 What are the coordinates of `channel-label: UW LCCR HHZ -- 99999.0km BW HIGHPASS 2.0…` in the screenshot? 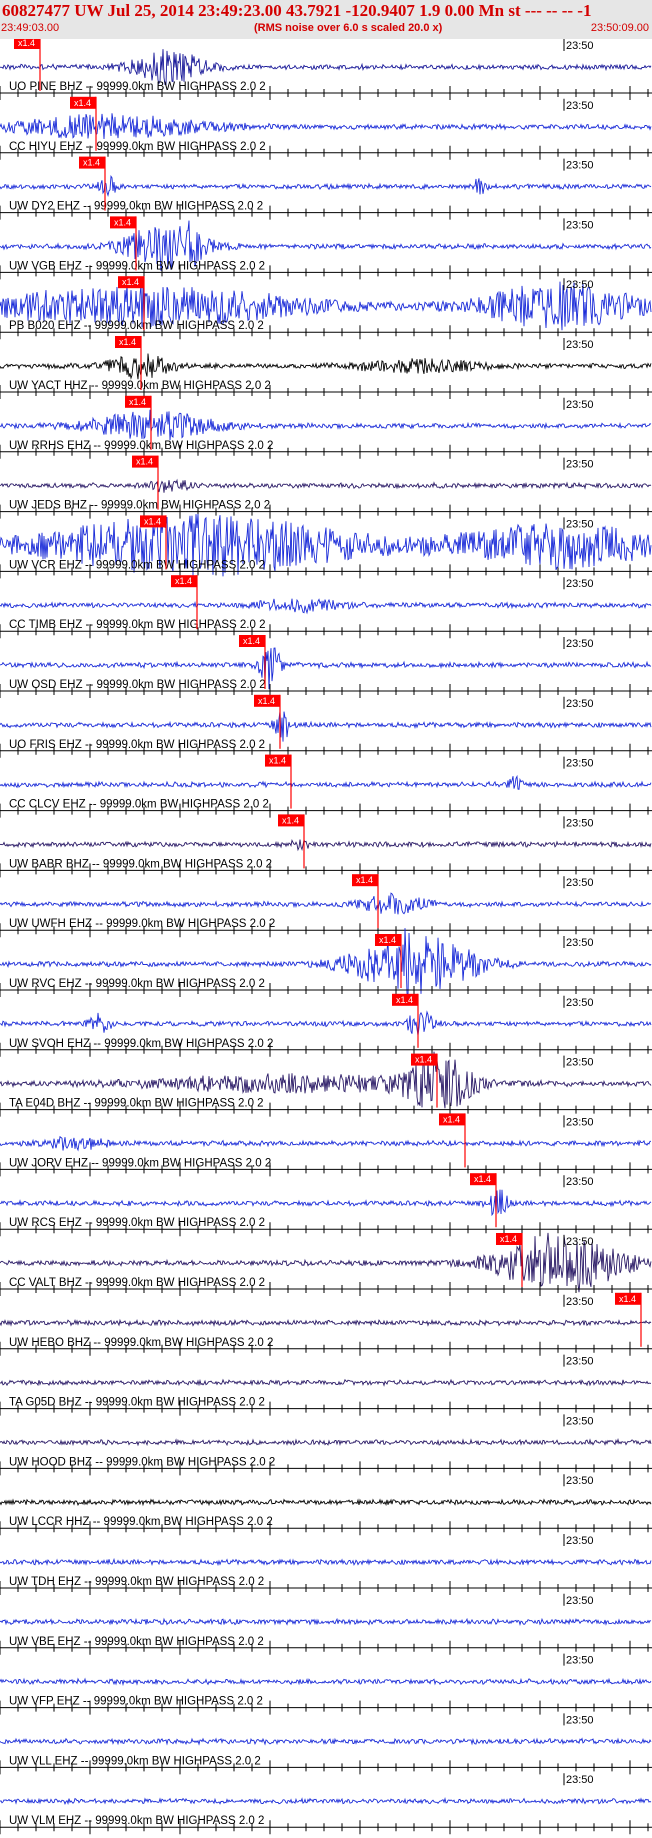 It's located at (141, 1522).